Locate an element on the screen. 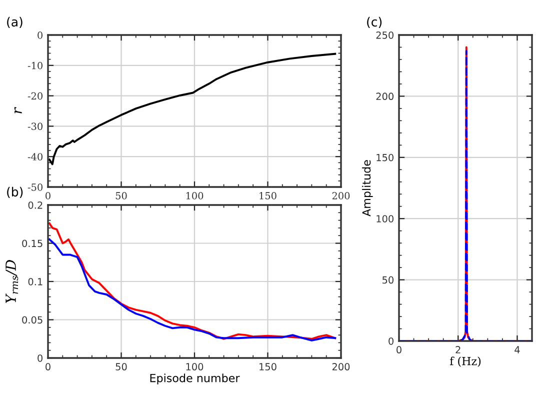 This screenshot has width=539, height=398. y-tick-label: 150 is located at coordinates (385, 158).